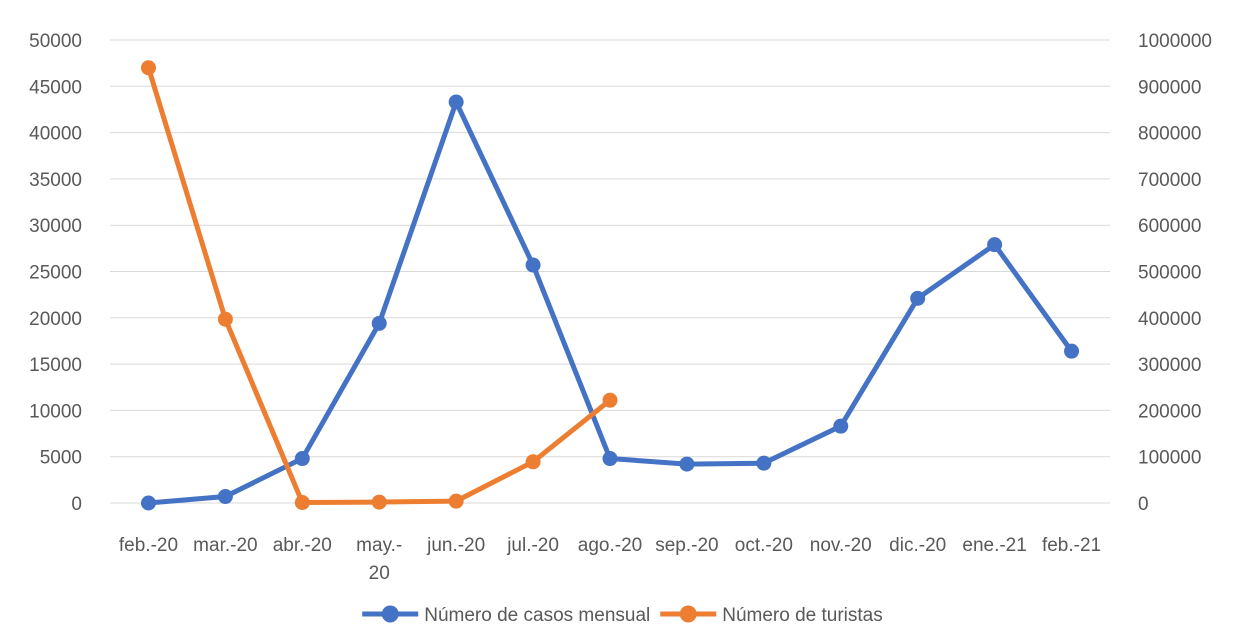 The image size is (1245, 637). Describe the element at coordinates (1175, 41) in the screenshot. I see `y-right-tick-label: 1000000` at that location.